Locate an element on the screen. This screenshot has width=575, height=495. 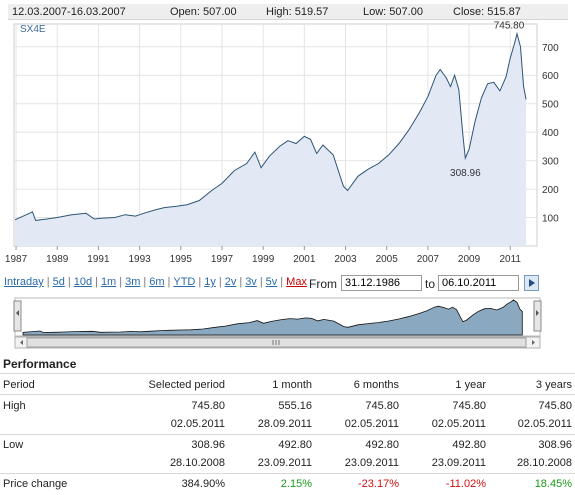
table-cell: 18.45% is located at coordinates (553, 484).